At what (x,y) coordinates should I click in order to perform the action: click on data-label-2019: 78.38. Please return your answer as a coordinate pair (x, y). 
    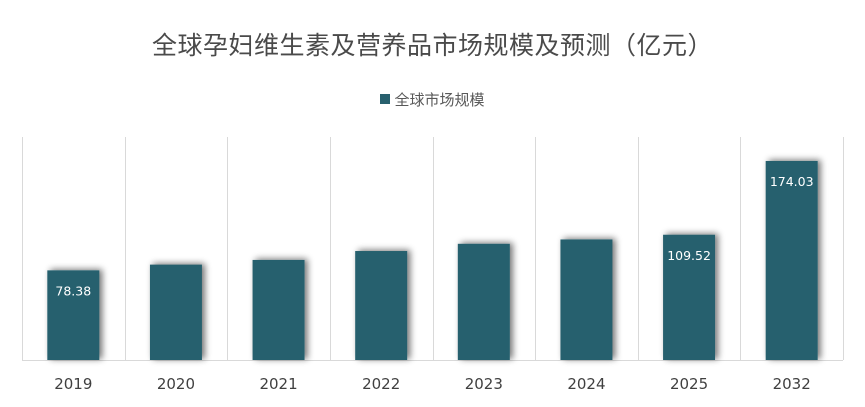
    Looking at the image, I should click on (73, 290).